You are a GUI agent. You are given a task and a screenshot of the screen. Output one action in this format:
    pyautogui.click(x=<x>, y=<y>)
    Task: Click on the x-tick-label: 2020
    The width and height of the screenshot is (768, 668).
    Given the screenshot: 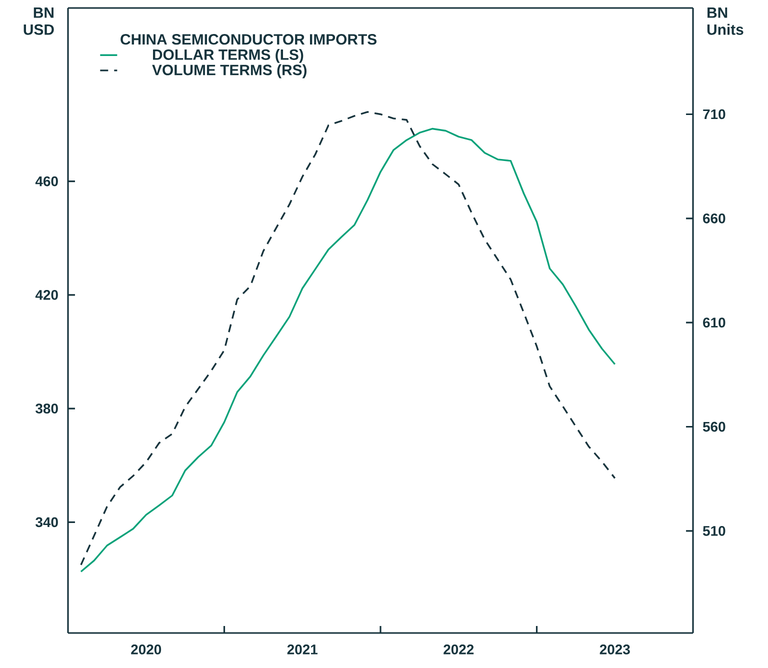 What is the action you would take?
    pyautogui.click(x=146, y=649)
    